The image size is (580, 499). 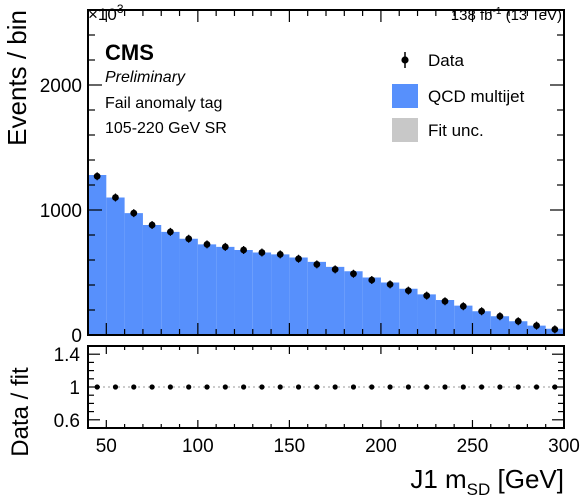 What do you see at coordinates (405, 96) in the screenshot?
I see `legend-qcd-swatch` at bounding box center [405, 96].